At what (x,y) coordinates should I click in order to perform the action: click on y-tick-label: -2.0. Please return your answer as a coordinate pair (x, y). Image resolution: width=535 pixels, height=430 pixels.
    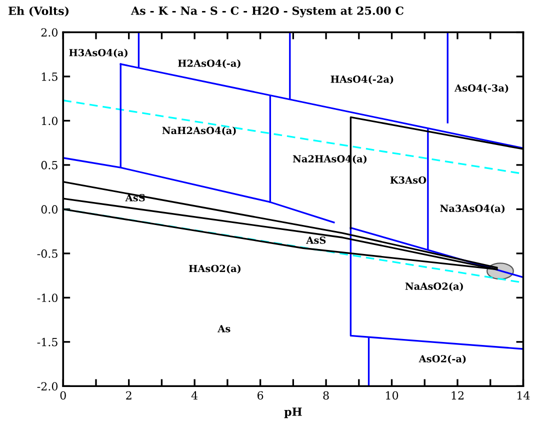
    Looking at the image, I should click on (47, 386).